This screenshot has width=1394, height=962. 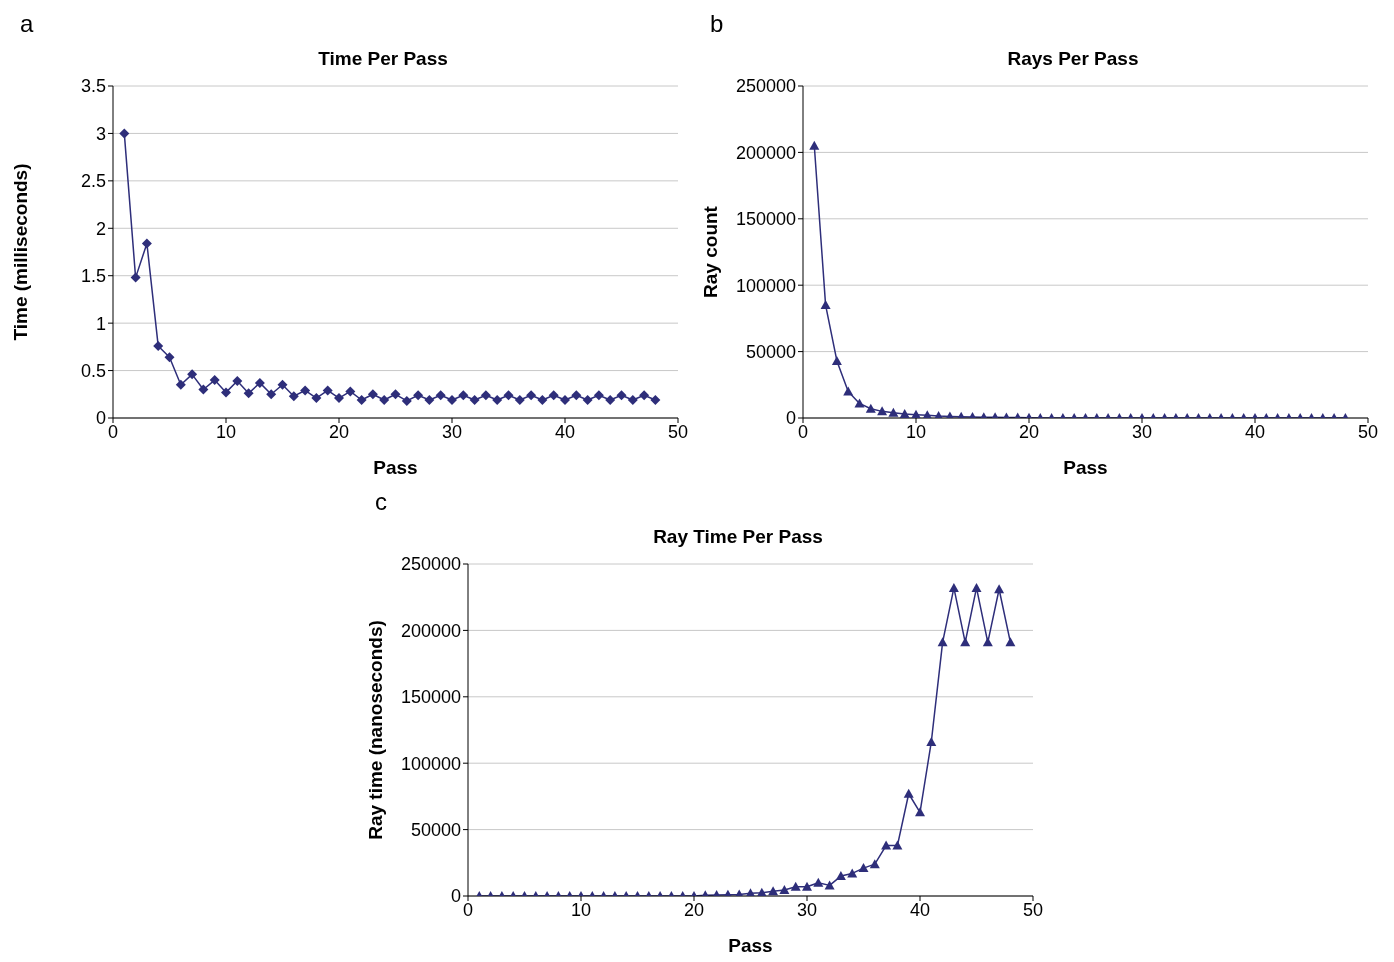 I want to click on y-axis-title: Ray time (nanoseconds), so click(x=375, y=730).